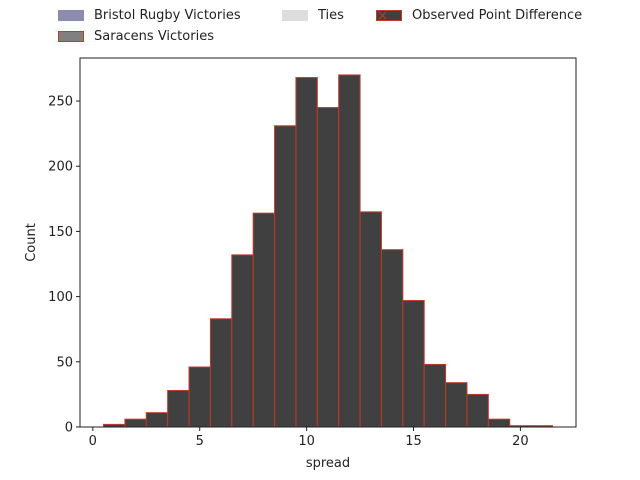  I want to click on legend-label-ties: Ties, so click(331, 15).